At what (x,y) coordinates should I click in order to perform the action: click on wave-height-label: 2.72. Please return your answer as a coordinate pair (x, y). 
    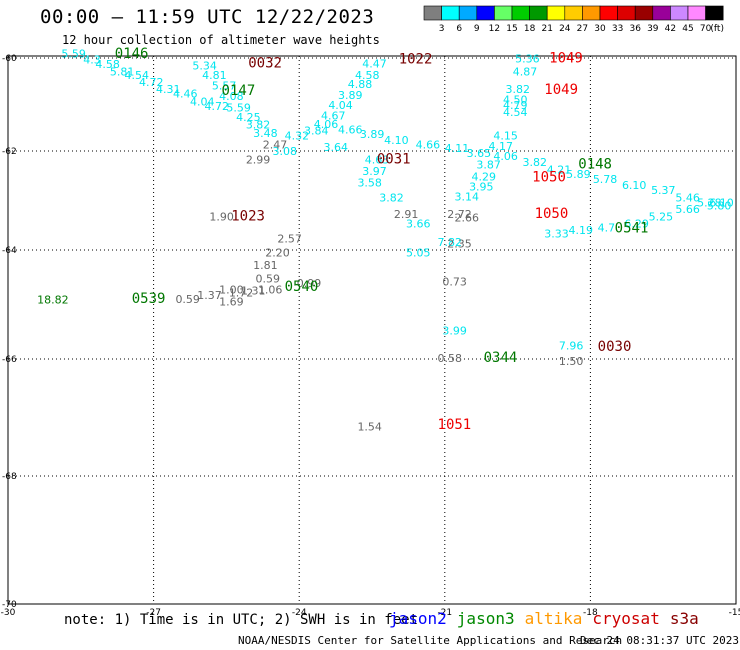
    Looking at the image, I should click on (459, 214).